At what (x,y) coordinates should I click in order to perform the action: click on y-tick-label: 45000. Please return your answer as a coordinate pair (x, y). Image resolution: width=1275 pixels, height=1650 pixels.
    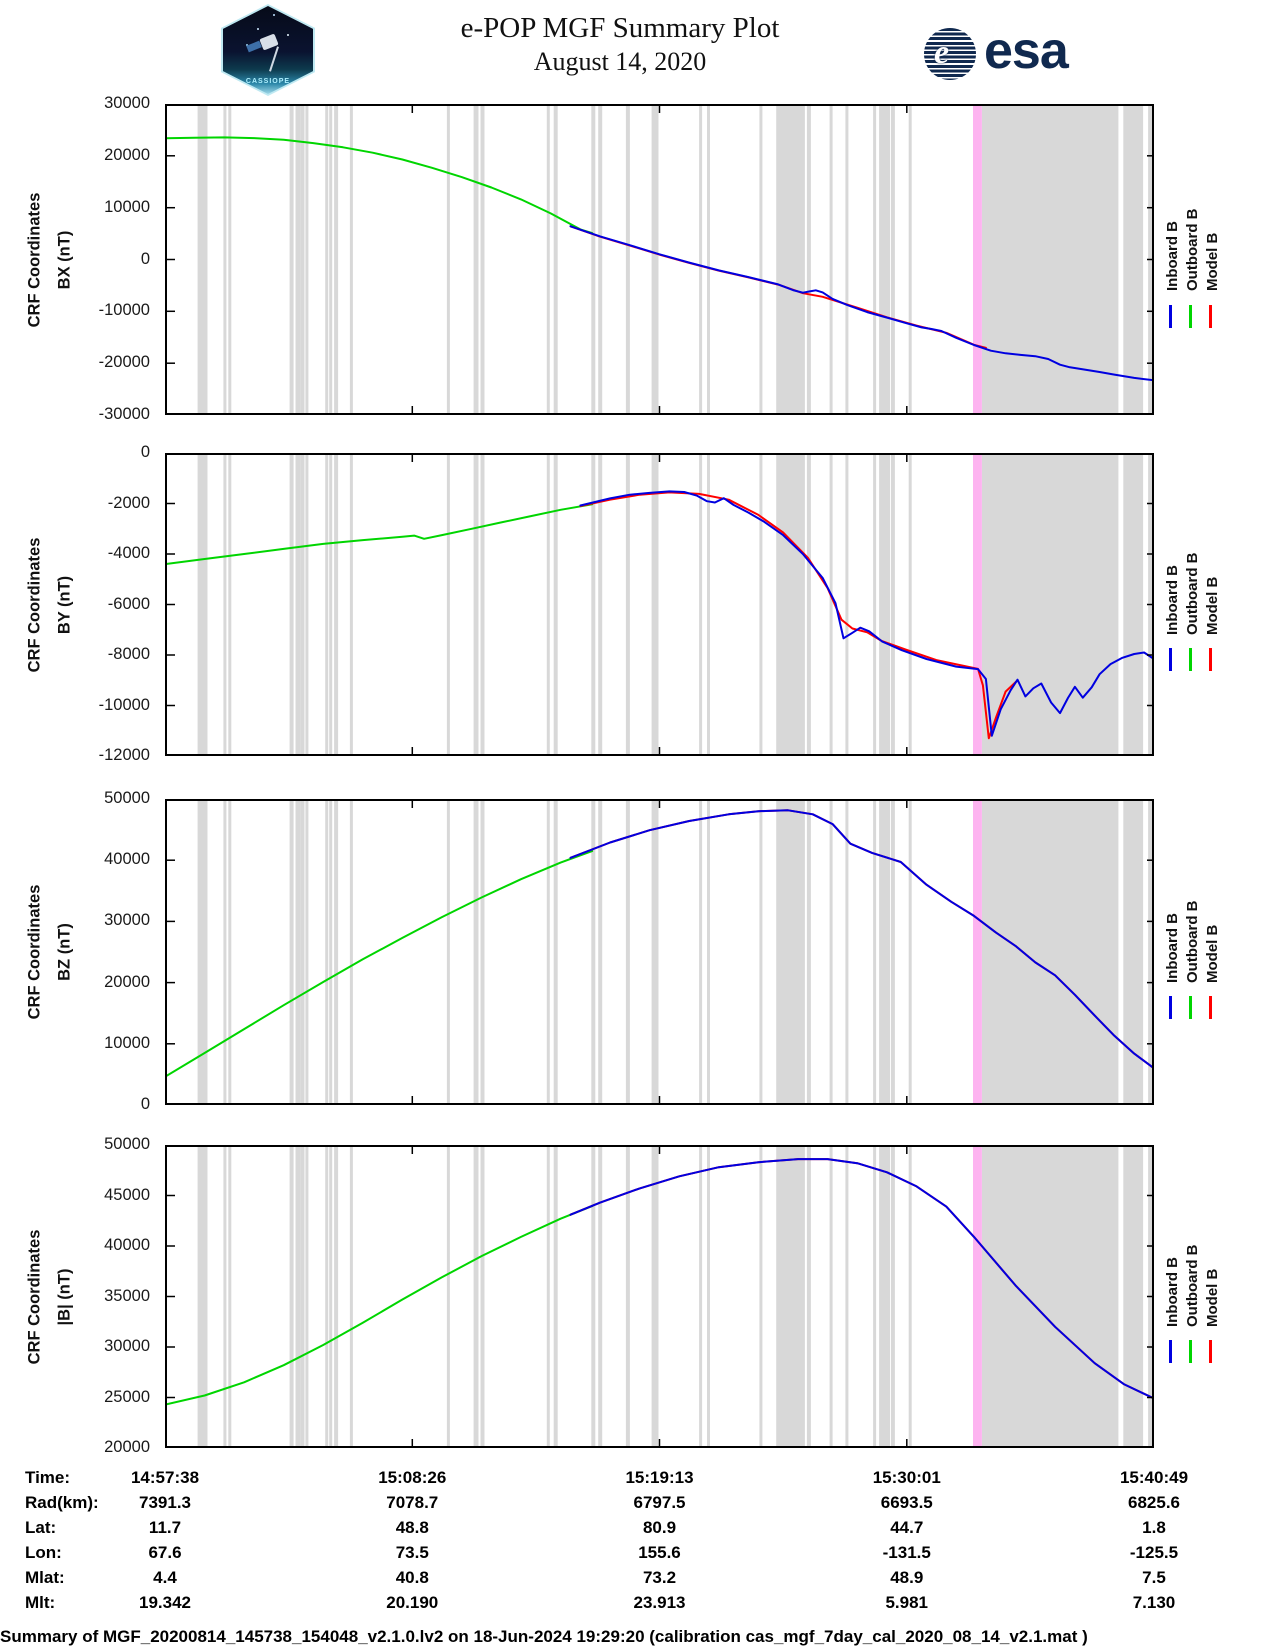
    Looking at the image, I should click on (127, 1194).